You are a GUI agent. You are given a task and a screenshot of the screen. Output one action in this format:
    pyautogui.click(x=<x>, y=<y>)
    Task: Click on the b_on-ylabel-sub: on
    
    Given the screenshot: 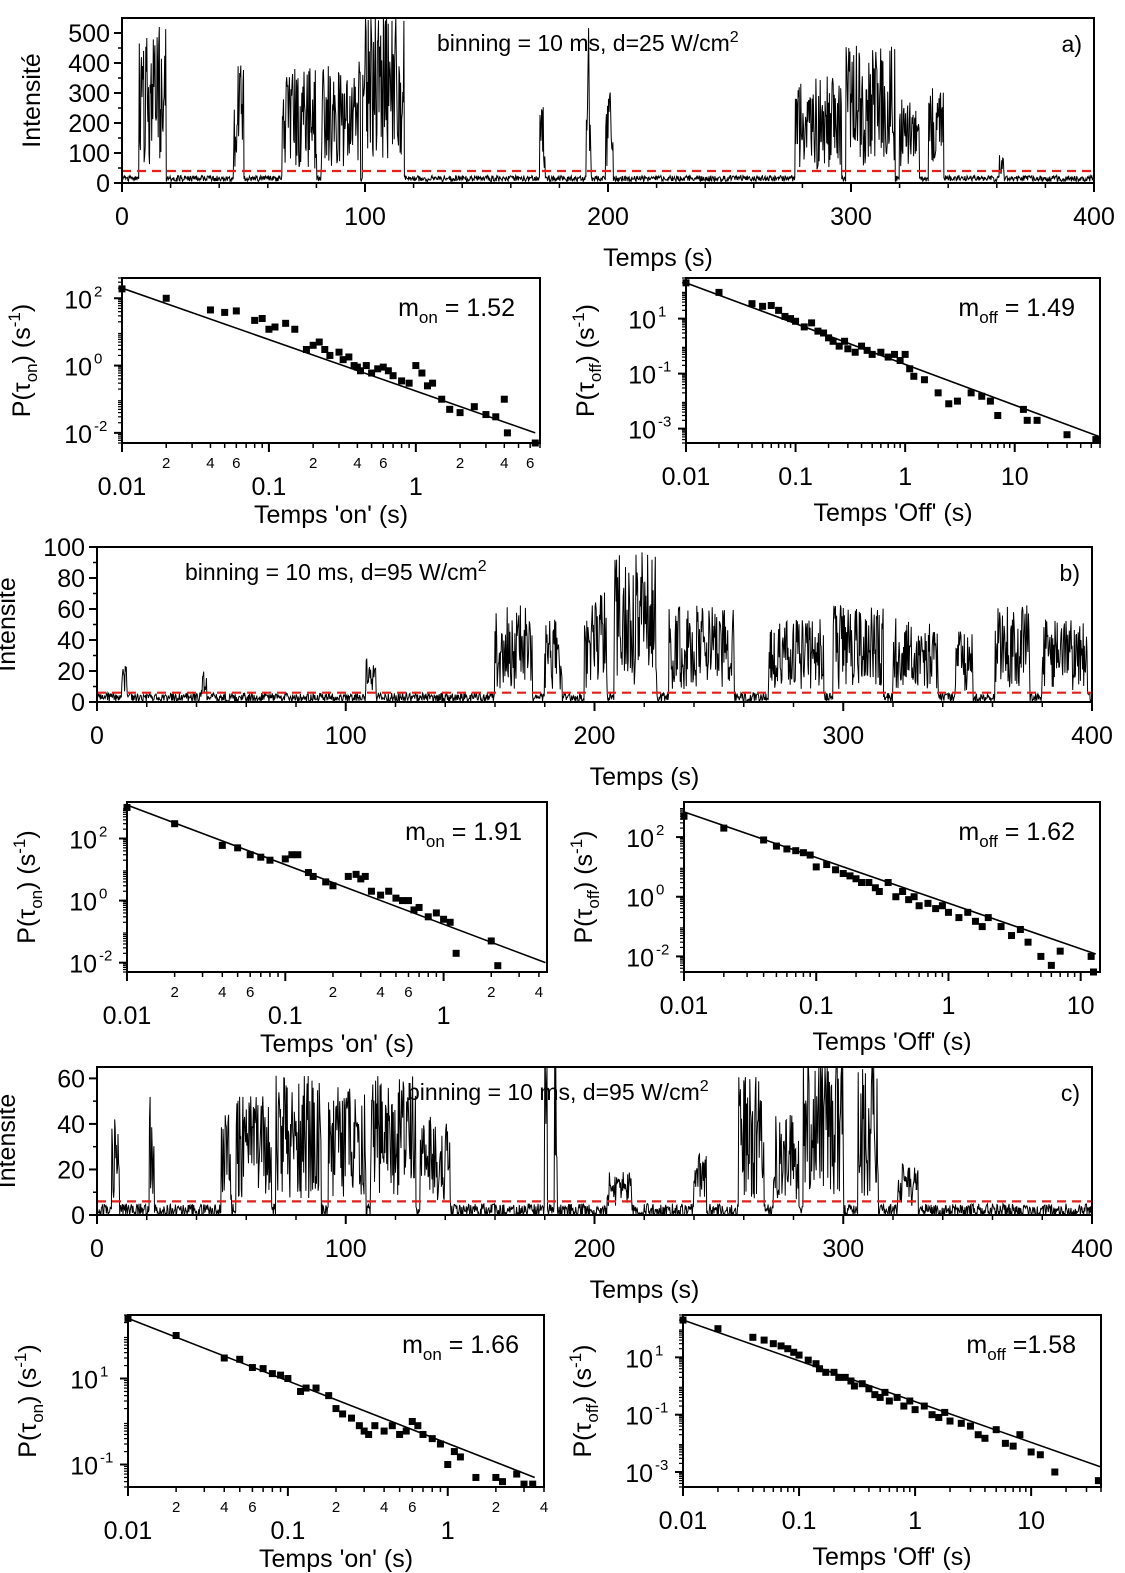 What is the action you would take?
    pyautogui.click(x=36, y=899)
    